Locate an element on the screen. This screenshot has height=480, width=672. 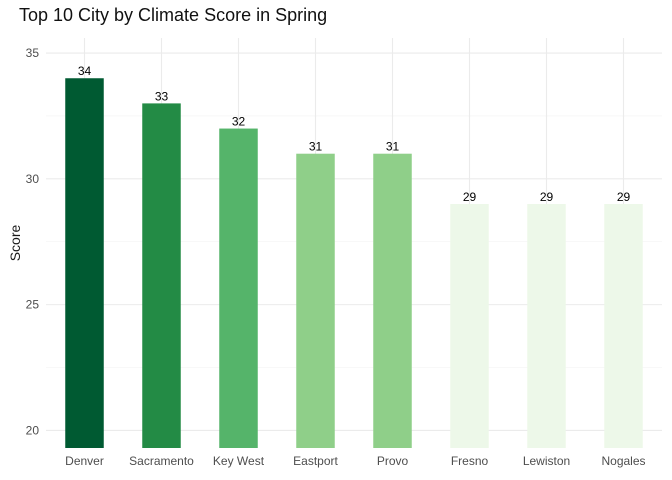
x-tick-label: Key West is located at coordinates (239, 461).